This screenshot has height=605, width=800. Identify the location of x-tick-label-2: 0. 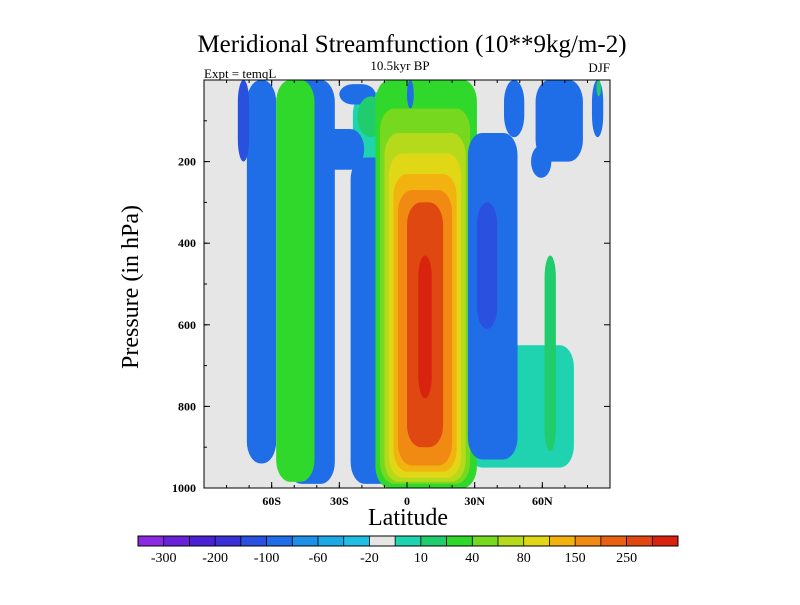
(407, 501).